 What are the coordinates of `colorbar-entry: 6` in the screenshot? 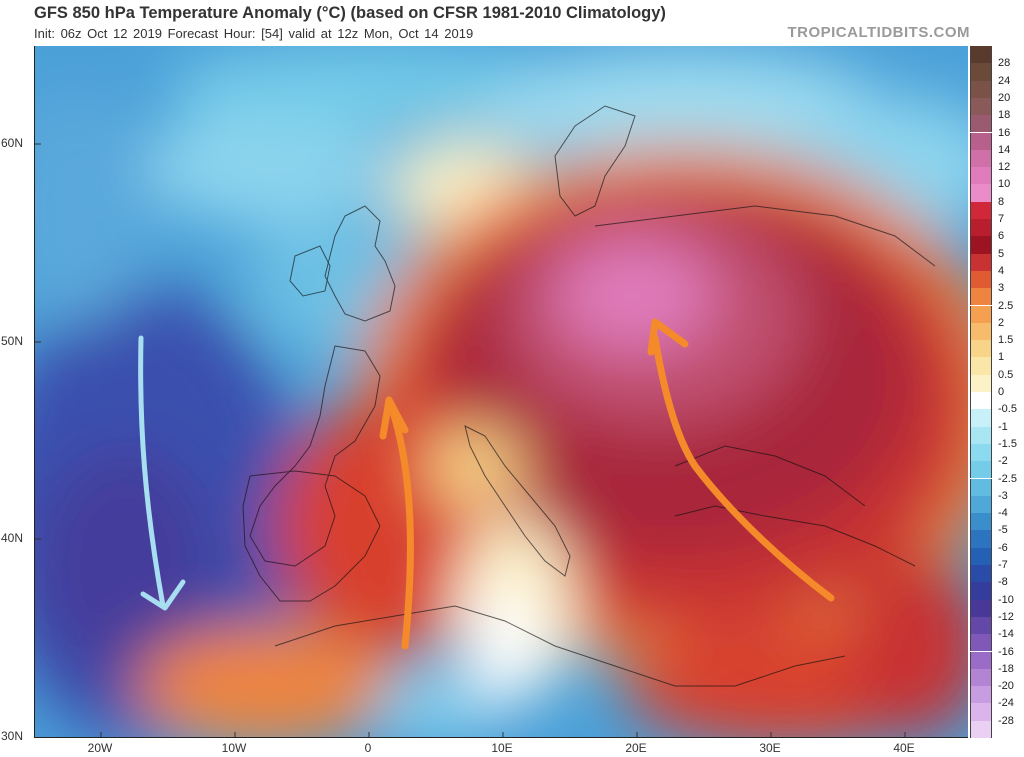 It's located at (997, 242).